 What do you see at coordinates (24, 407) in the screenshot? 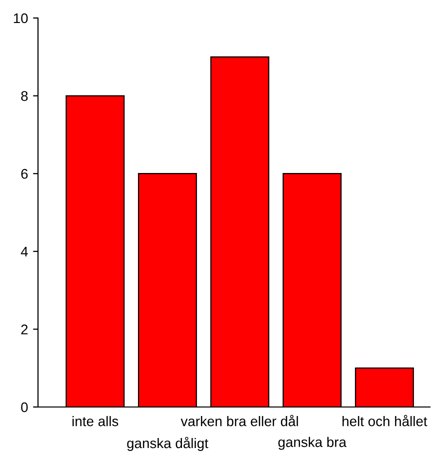
I see `y-tick-label: 0` at bounding box center [24, 407].